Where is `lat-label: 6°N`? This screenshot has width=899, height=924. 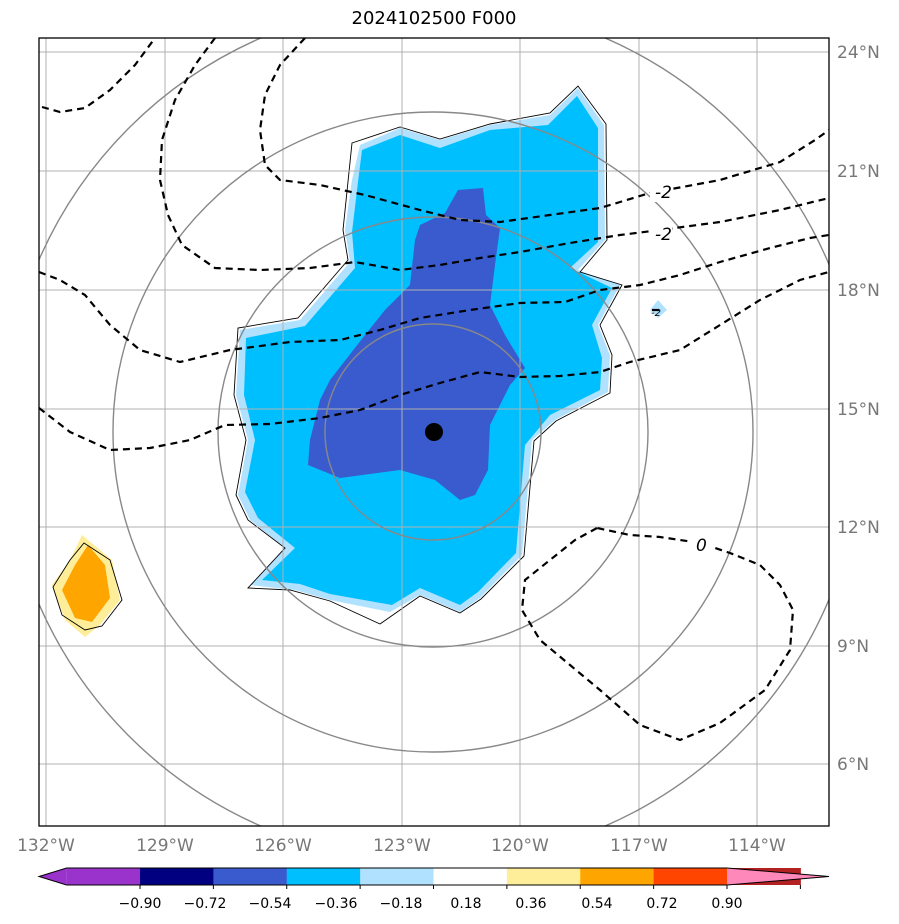 lat-label: 6°N is located at coordinates (853, 765).